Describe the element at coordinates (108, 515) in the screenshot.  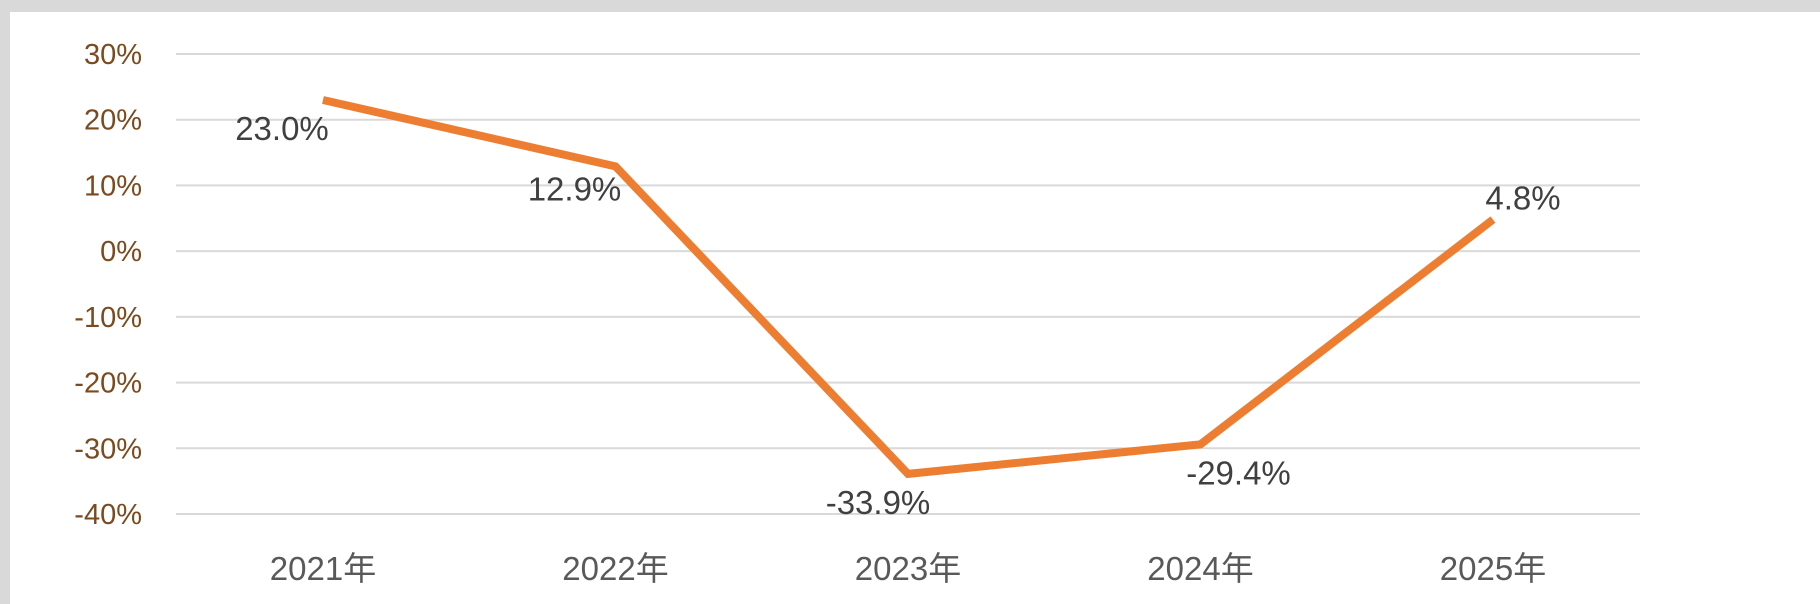
I see `y-tick-label: -40%` at that location.